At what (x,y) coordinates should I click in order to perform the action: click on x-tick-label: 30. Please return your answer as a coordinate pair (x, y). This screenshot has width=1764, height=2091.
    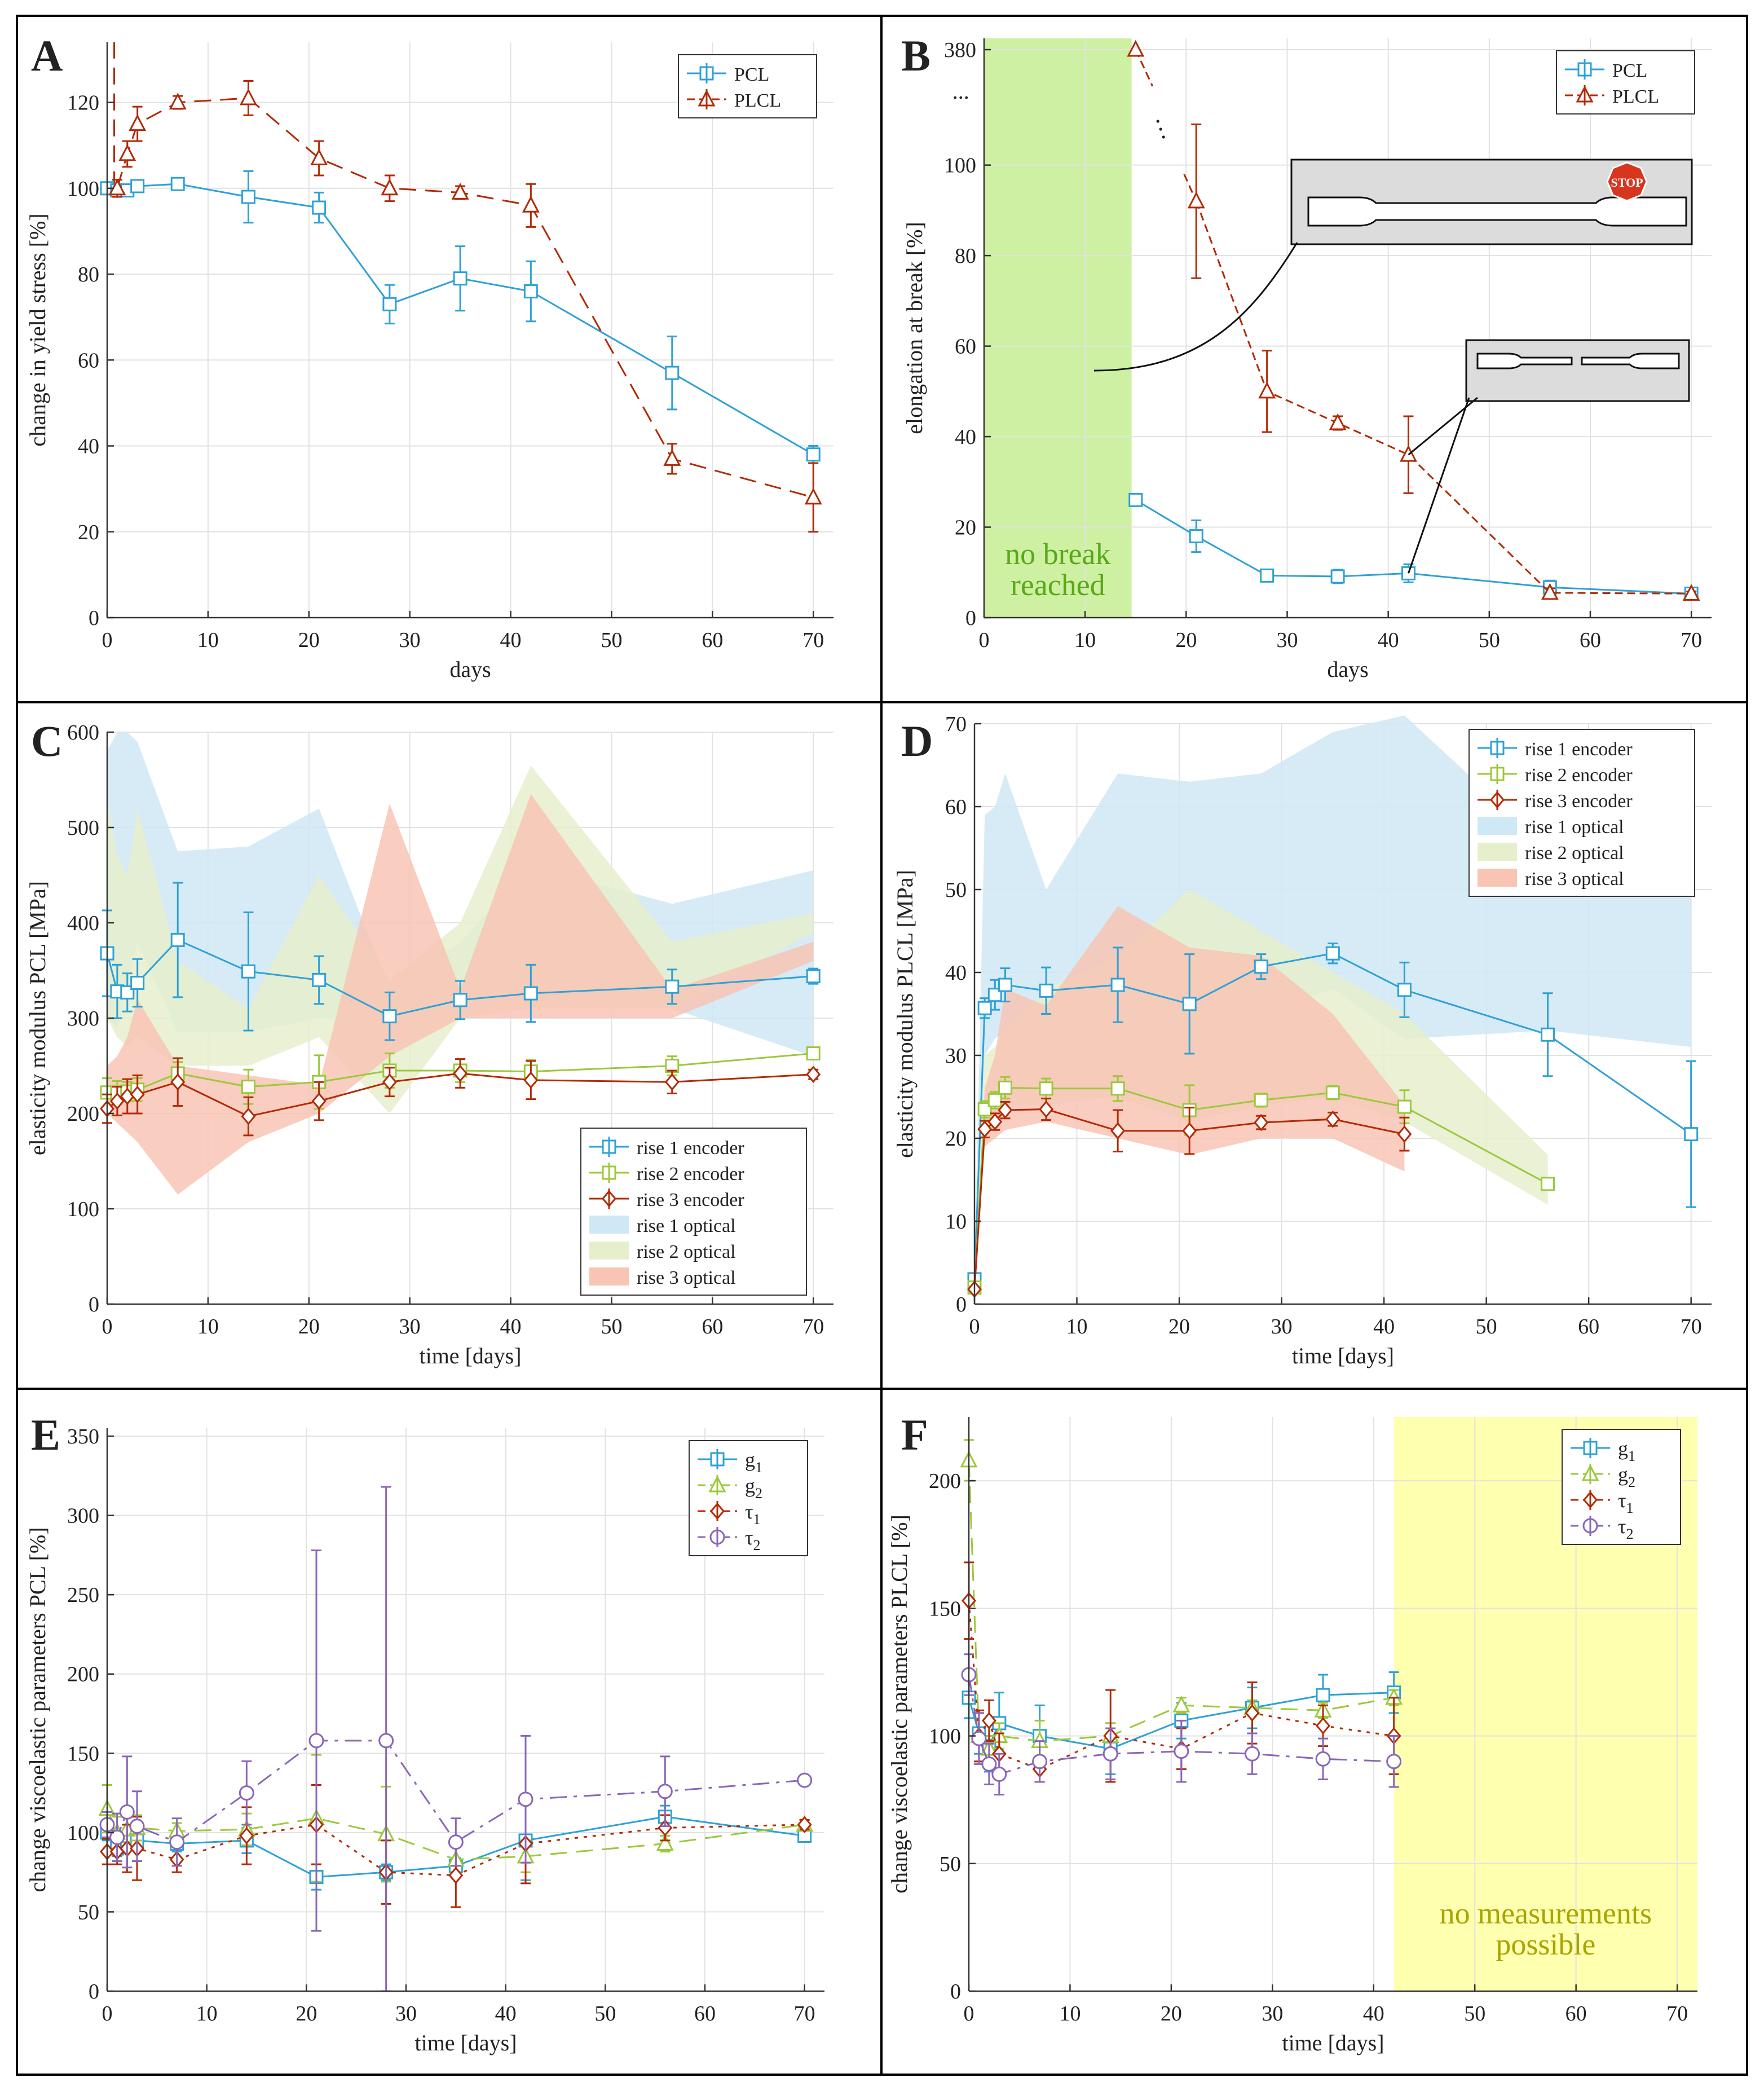
    Looking at the image, I should click on (410, 1327).